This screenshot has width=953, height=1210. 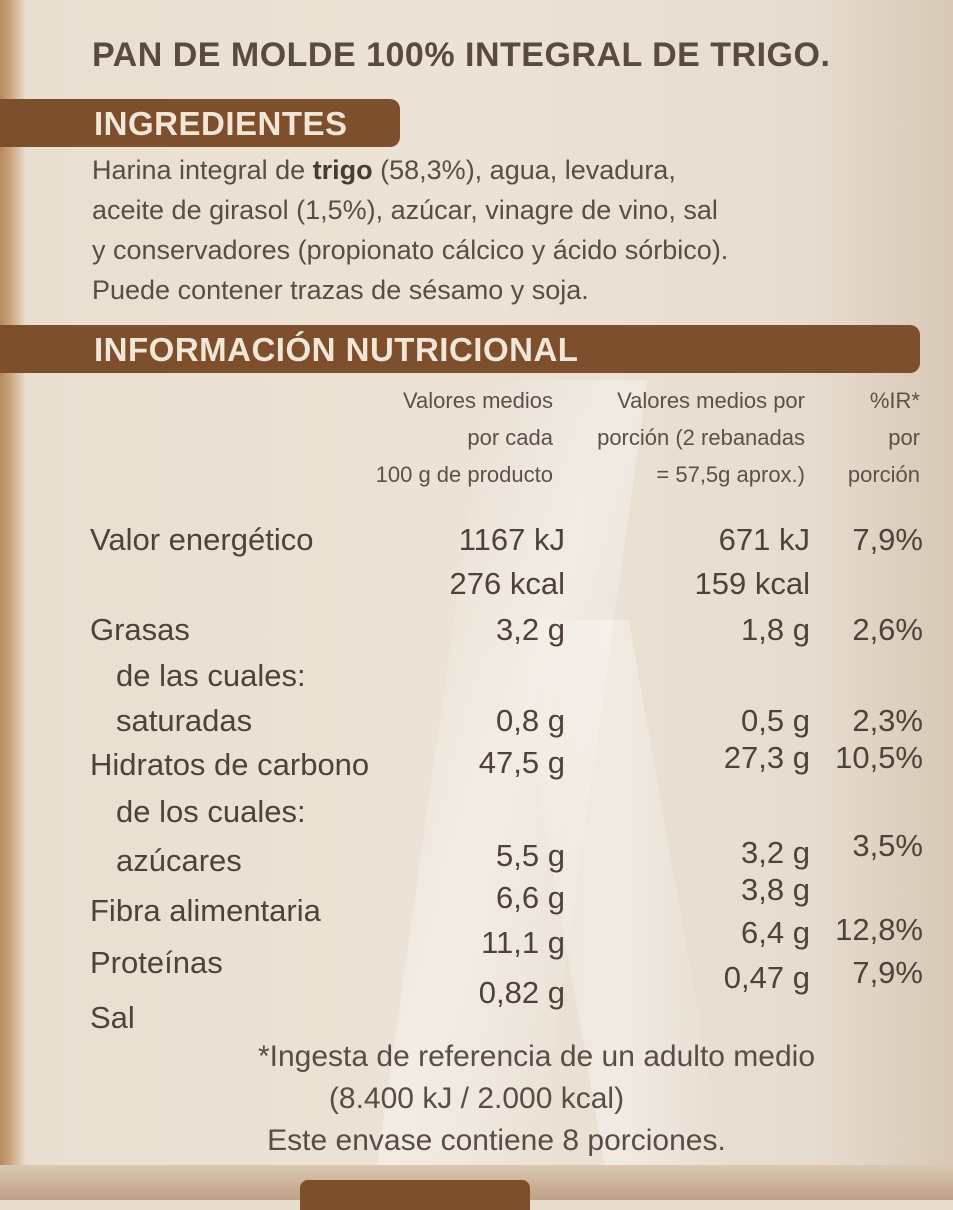 What do you see at coordinates (775, 852) in the screenshot?
I see `value-per-portion: 3,2 g` at bounding box center [775, 852].